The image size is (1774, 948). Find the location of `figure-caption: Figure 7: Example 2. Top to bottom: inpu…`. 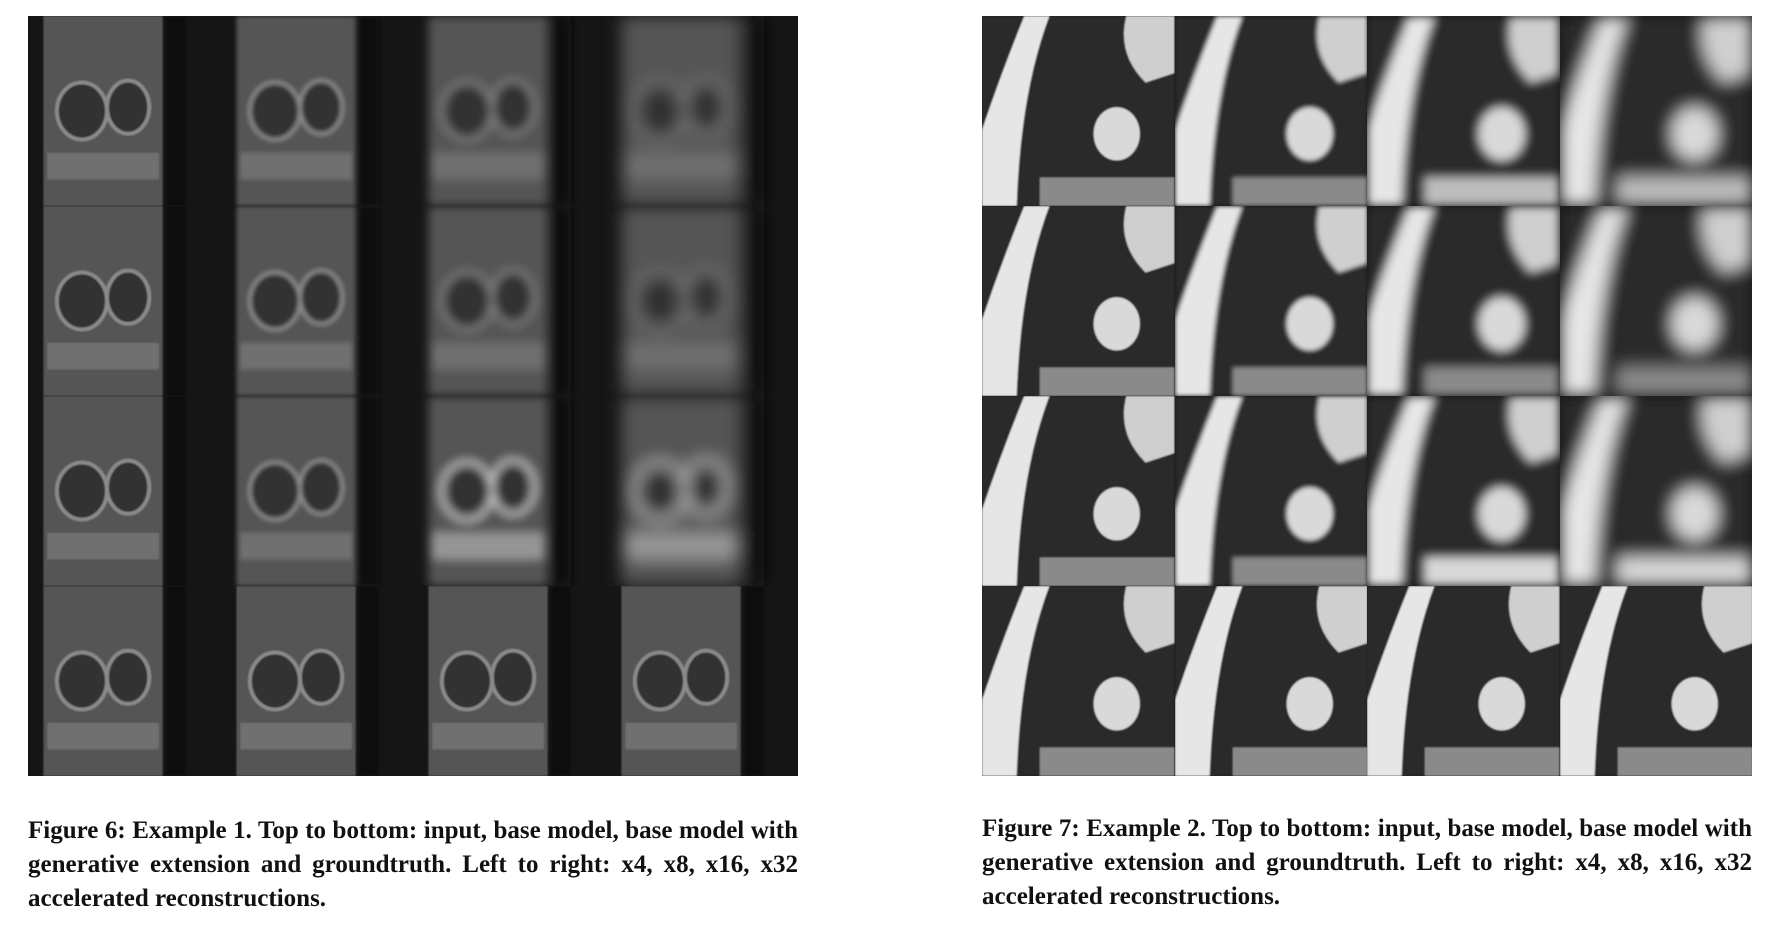

figure-caption: Figure 7: Example 2. Top to bottom: inpu… is located at coordinates (1367, 862).